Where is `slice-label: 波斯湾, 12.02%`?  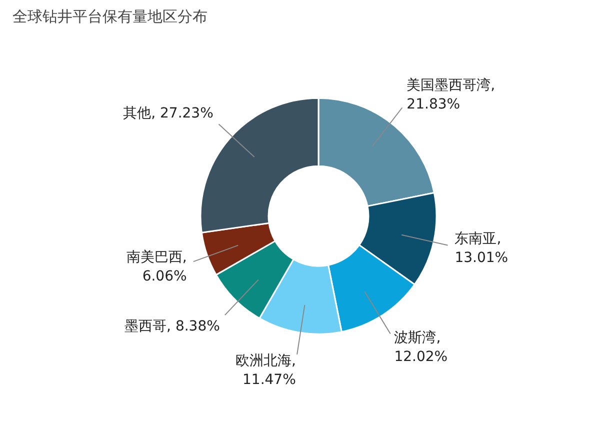 slice-label: 波斯湾, 12.02% is located at coordinates (421, 347).